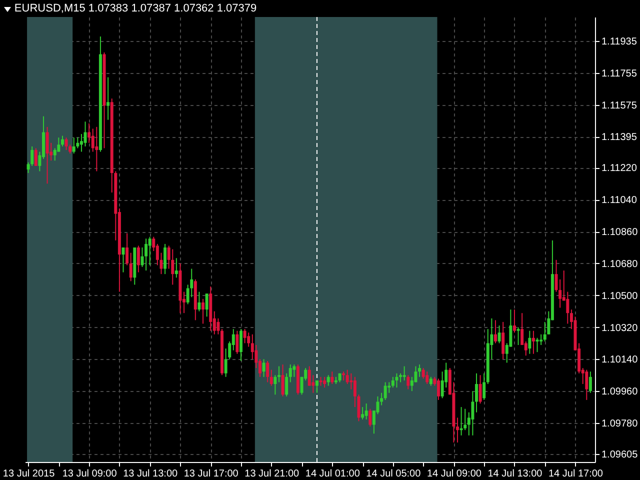 The width and height of the screenshot is (640, 480). What do you see at coordinates (135, 8) in the screenshot?
I see `chart-title: EURUSD,M15 1.07383 1.07387 1.07362 1.07379` at bounding box center [135, 8].